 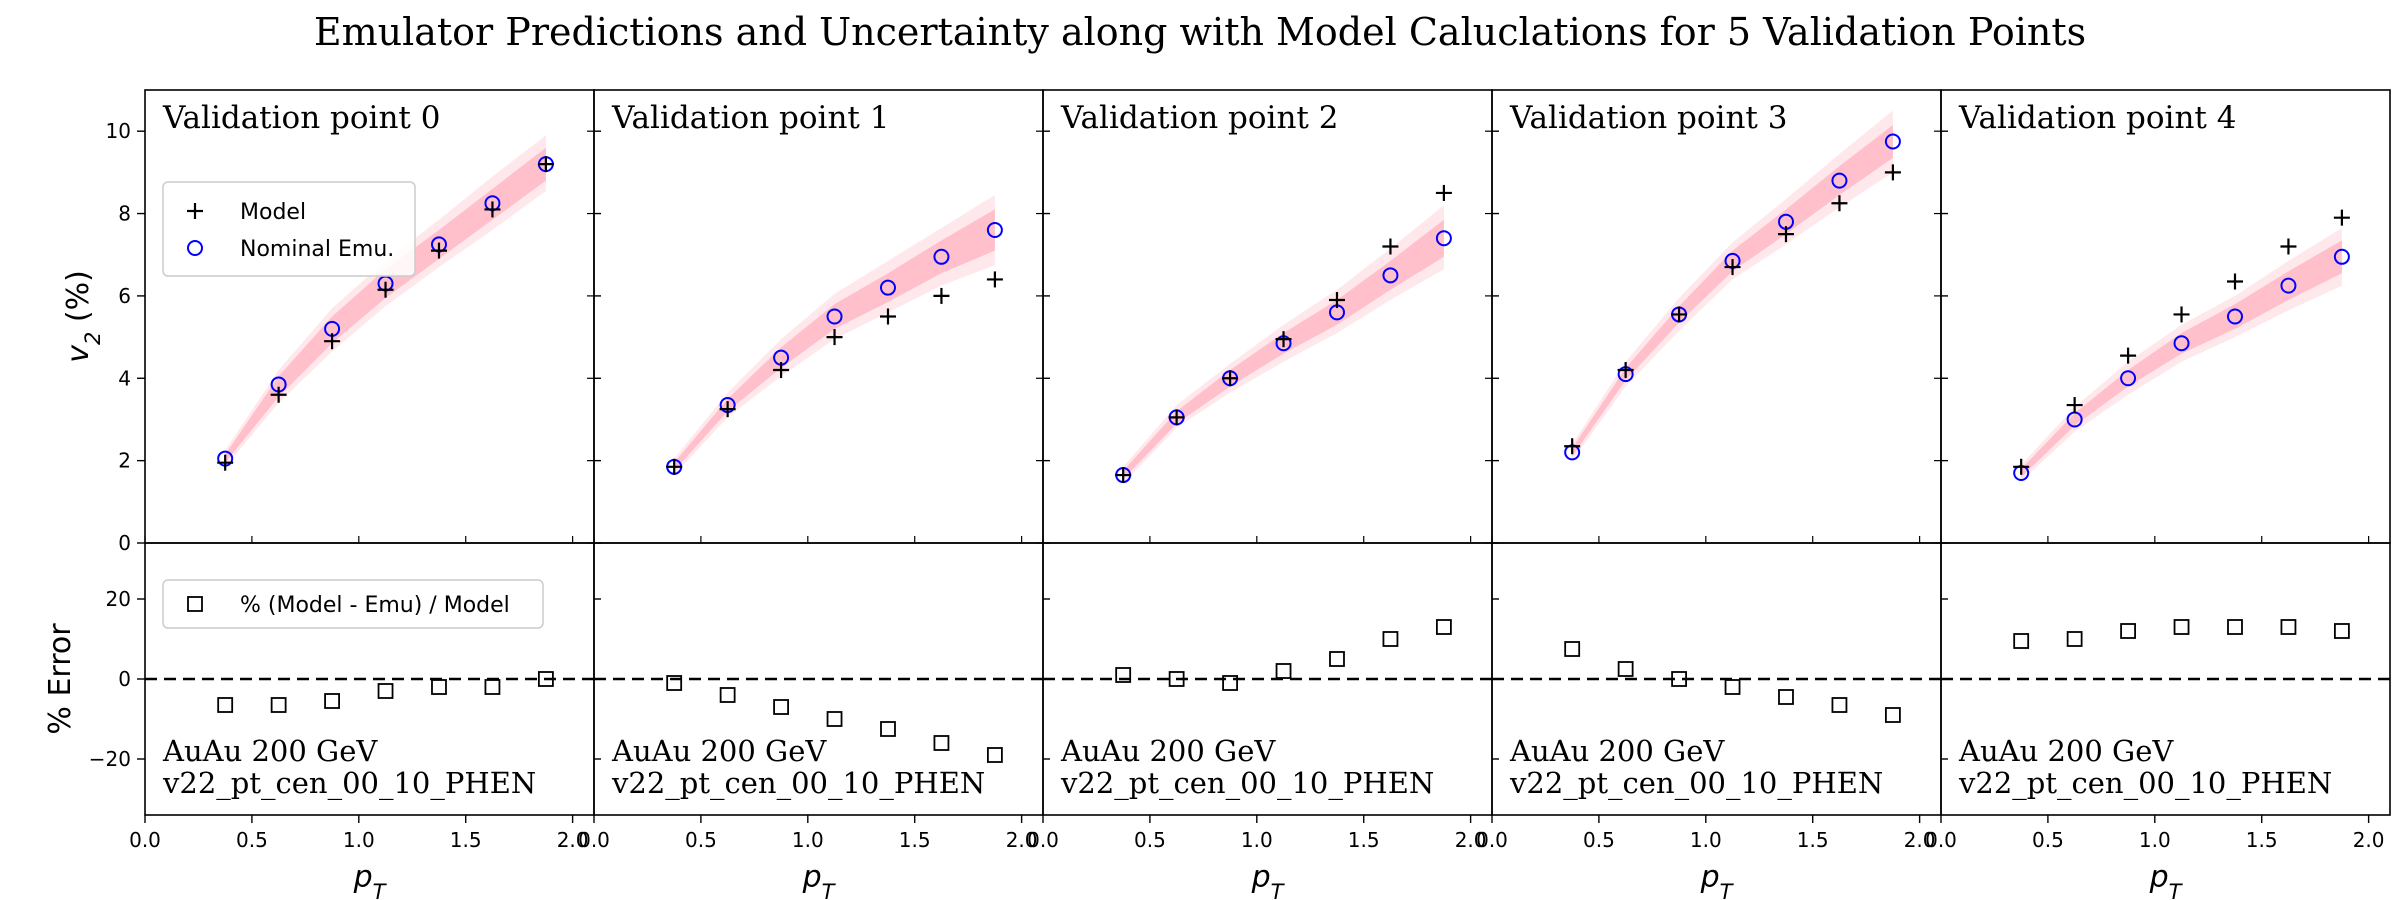 I want to click on top-y-axis-label-text: v2 (%), so click(x=83, y=316).